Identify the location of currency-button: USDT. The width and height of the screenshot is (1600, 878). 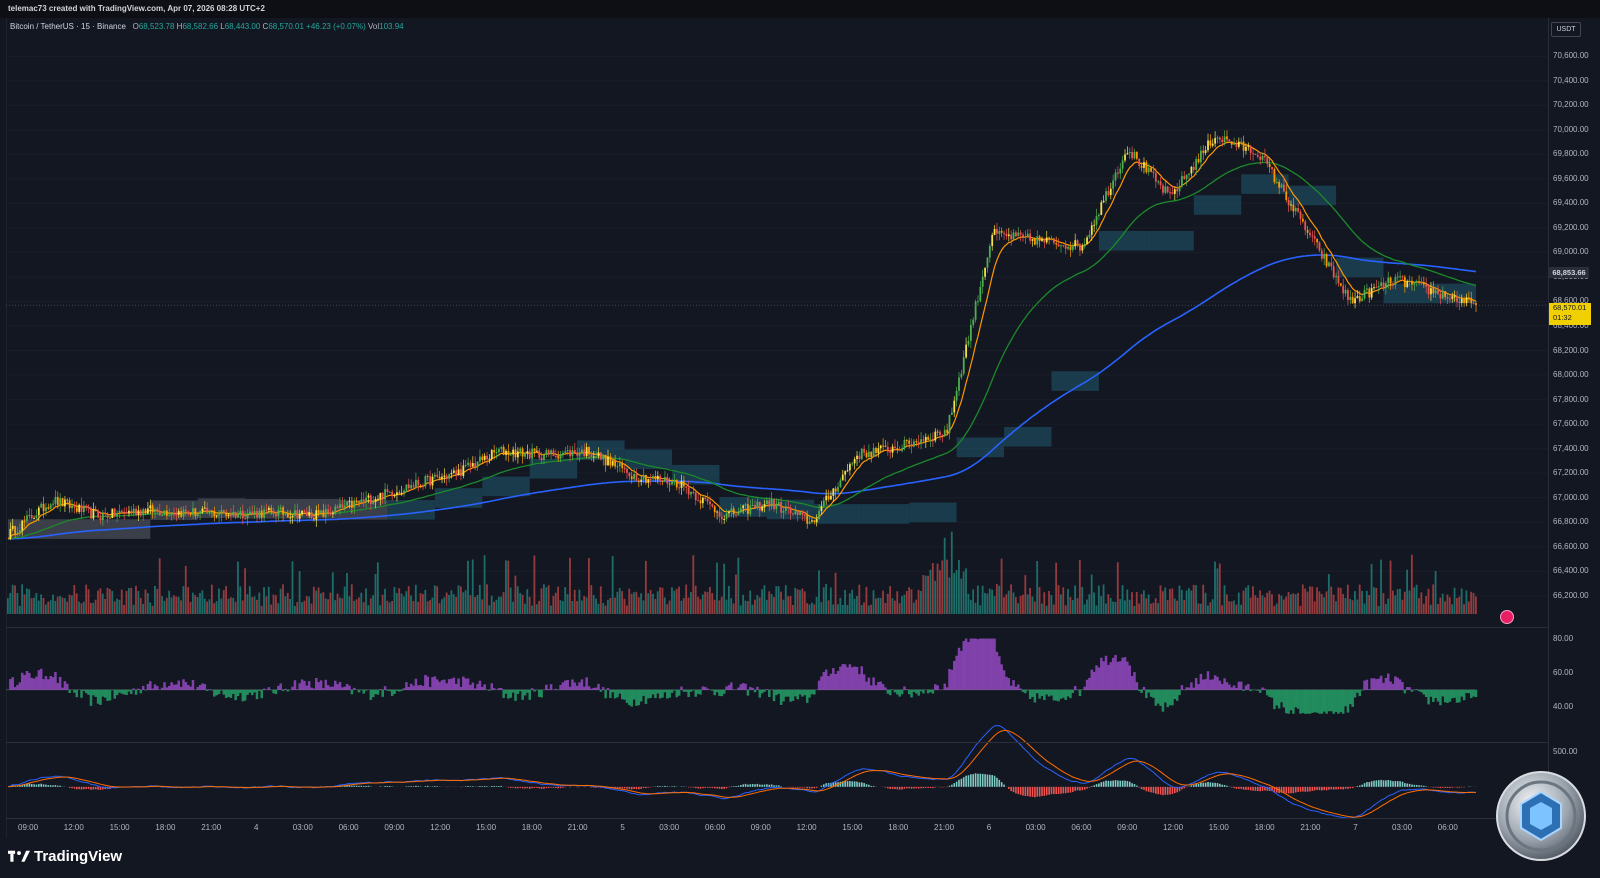
(1566, 29).